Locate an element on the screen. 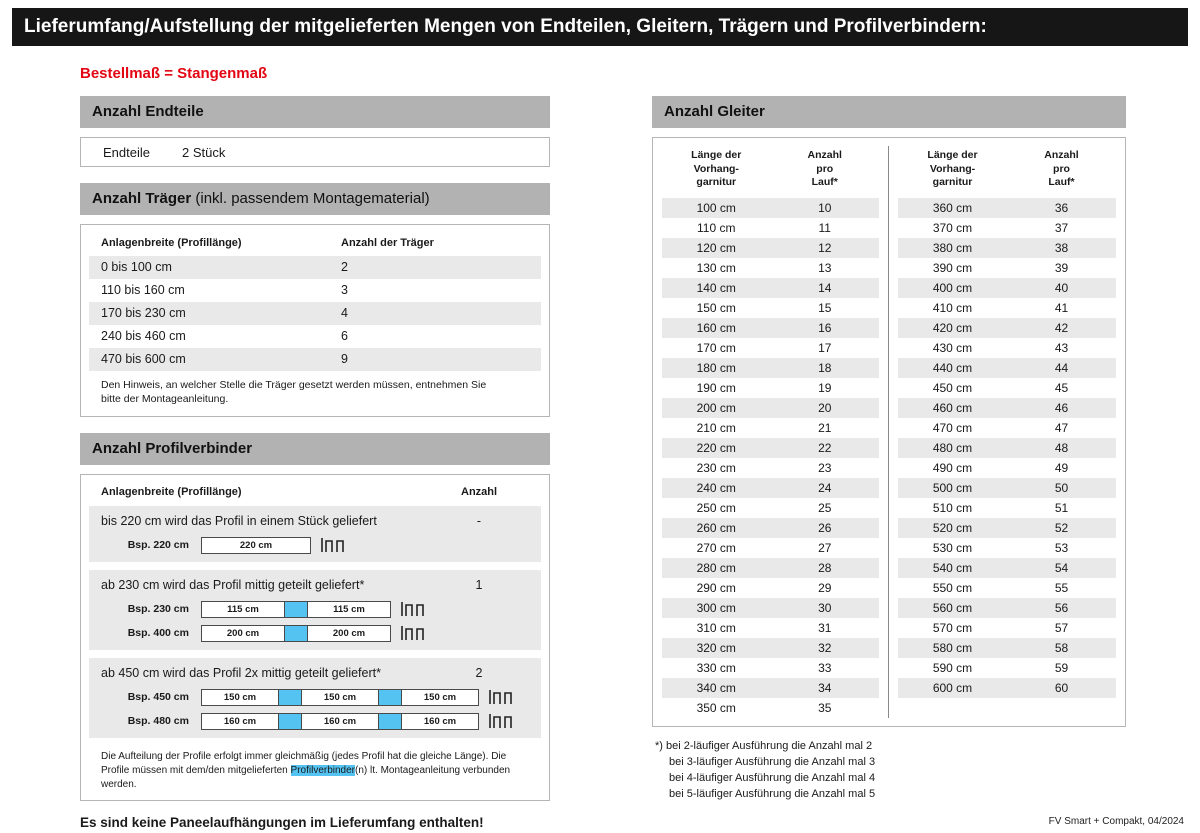  gleiter-count-cell: 56 is located at coordinates (1061, 607).